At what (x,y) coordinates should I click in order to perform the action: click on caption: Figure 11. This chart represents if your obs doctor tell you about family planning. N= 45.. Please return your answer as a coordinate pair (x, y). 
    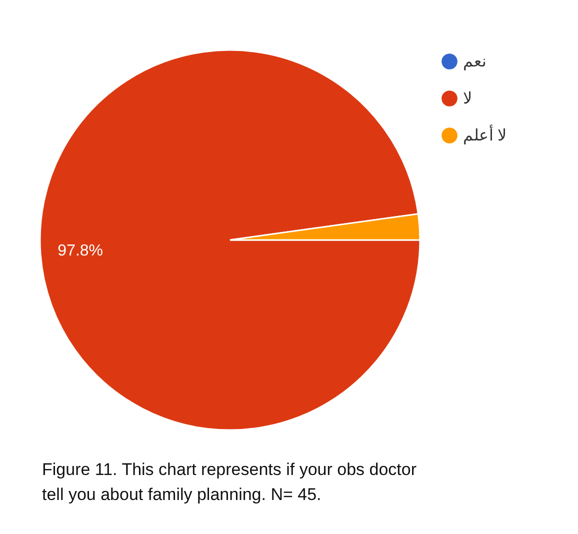
    Looking at the image, I should click on (229, 482).